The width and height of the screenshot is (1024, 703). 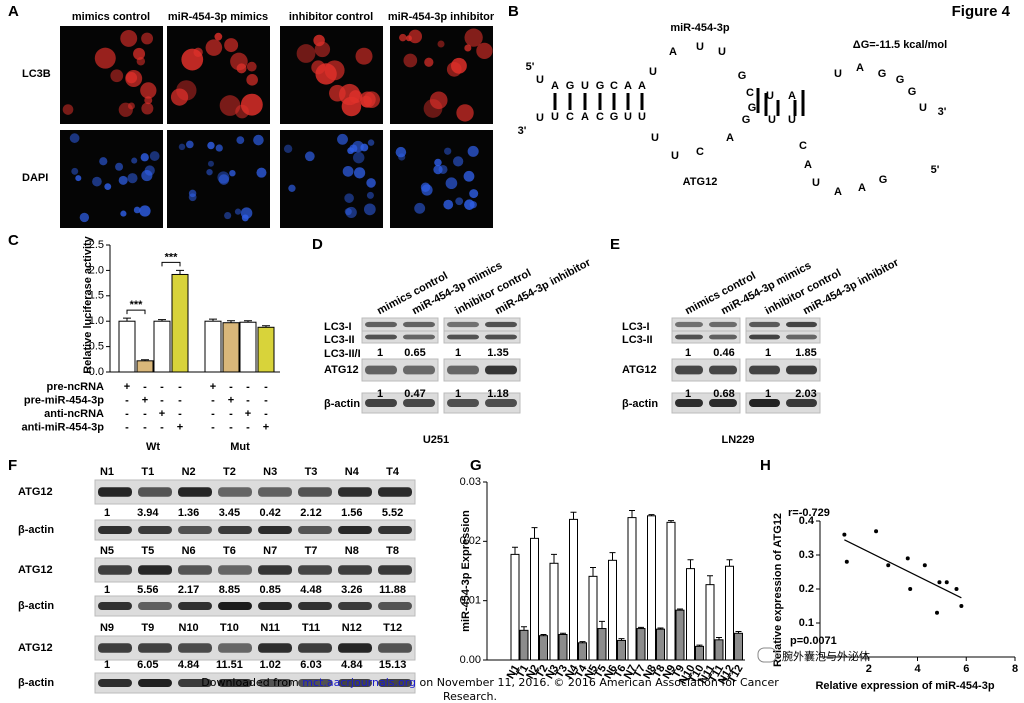 What do you see at coordinates (869, 669) in the screenshot?
I see `x-tick-label: 2` at bounding box center [869, 669].